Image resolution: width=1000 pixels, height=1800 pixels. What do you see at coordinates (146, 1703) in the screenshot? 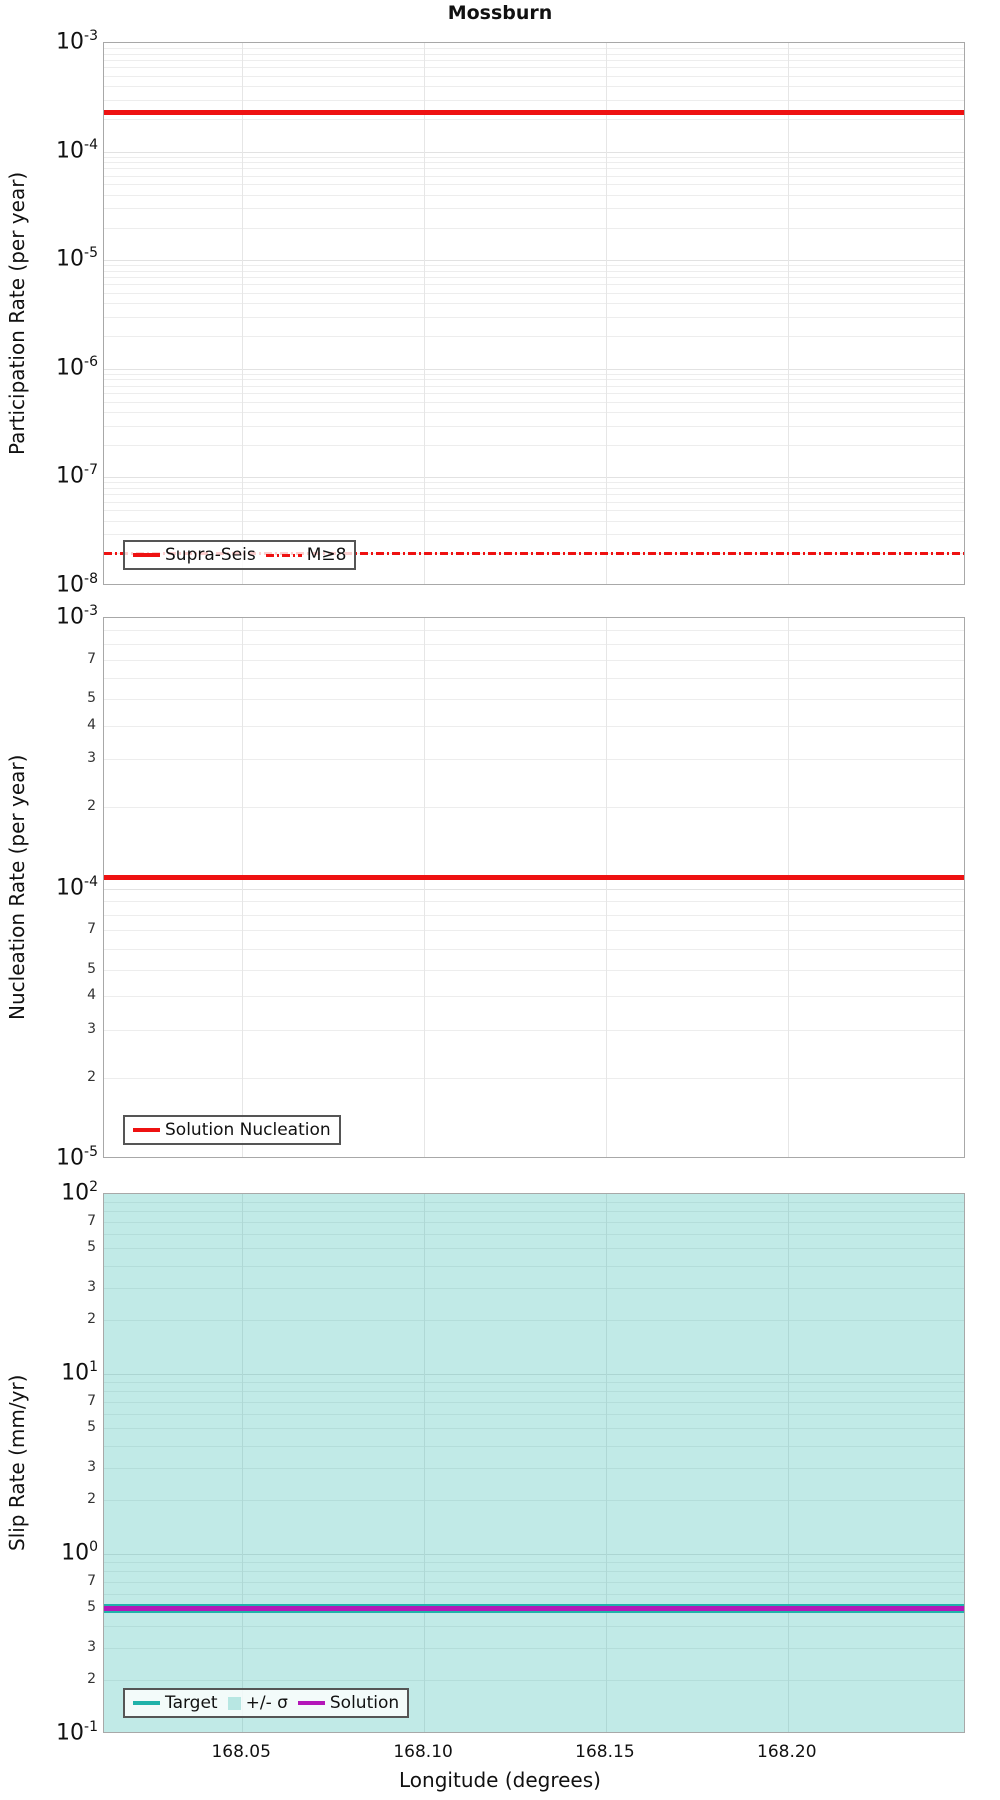
I see `target-line-swatch-icon` at bounding box center [146, 1703].